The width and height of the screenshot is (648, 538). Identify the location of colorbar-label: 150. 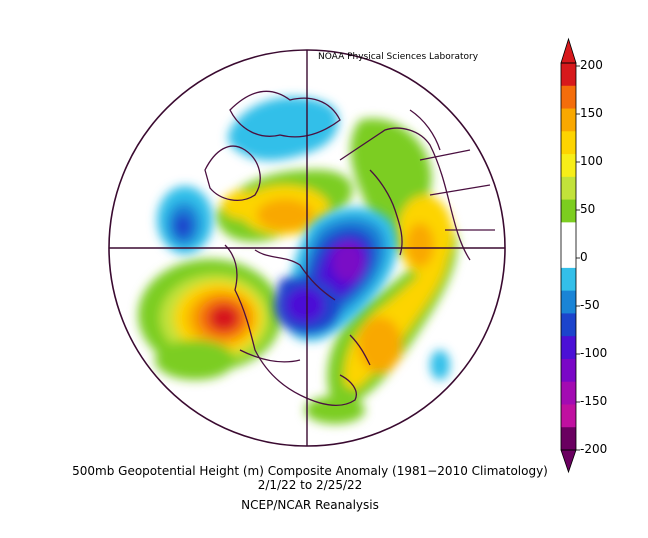
(591, 113).